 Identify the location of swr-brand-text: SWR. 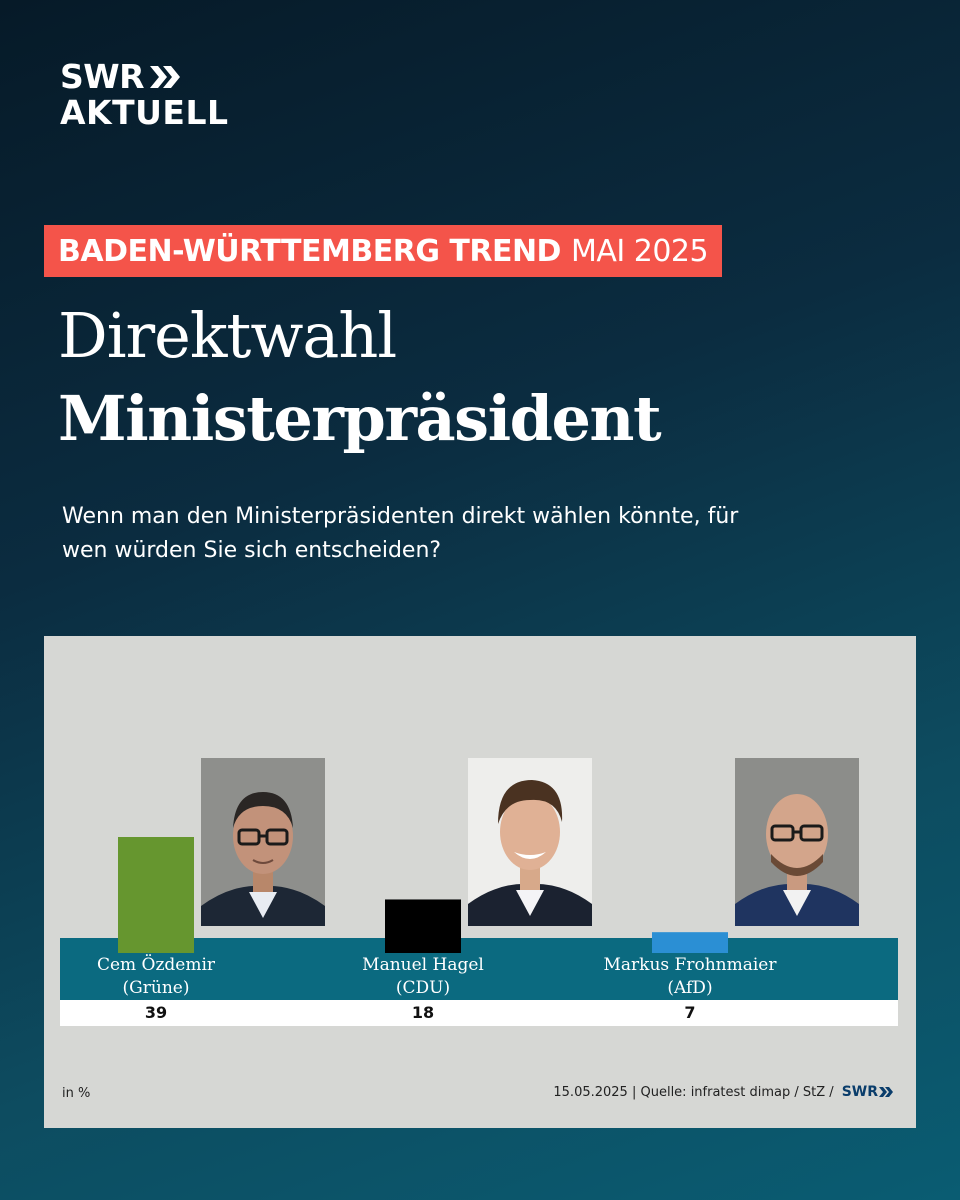
(859, 1092).